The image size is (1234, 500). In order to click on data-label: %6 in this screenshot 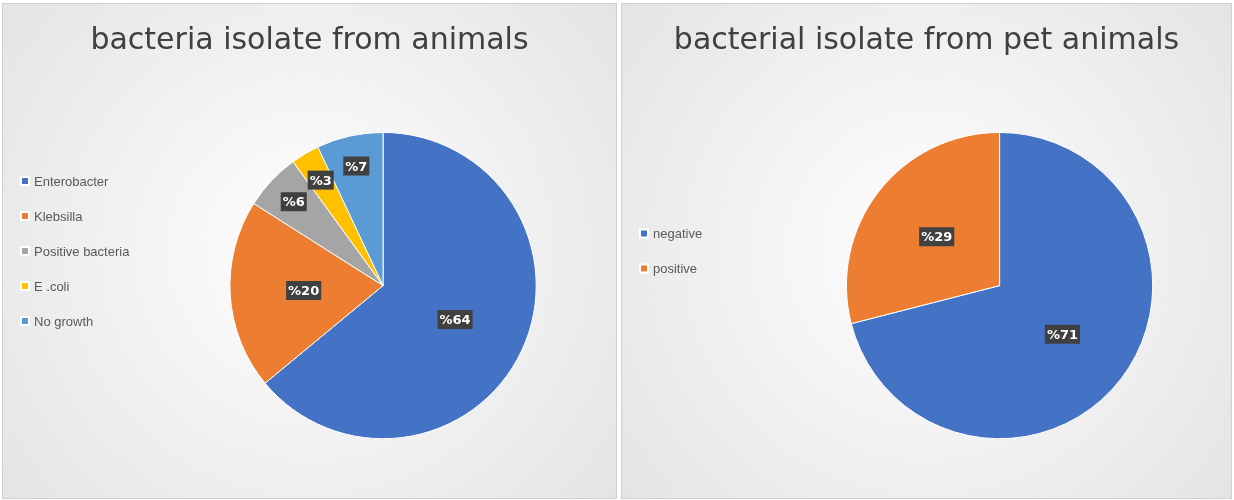, I will do `click(293, 202)`.